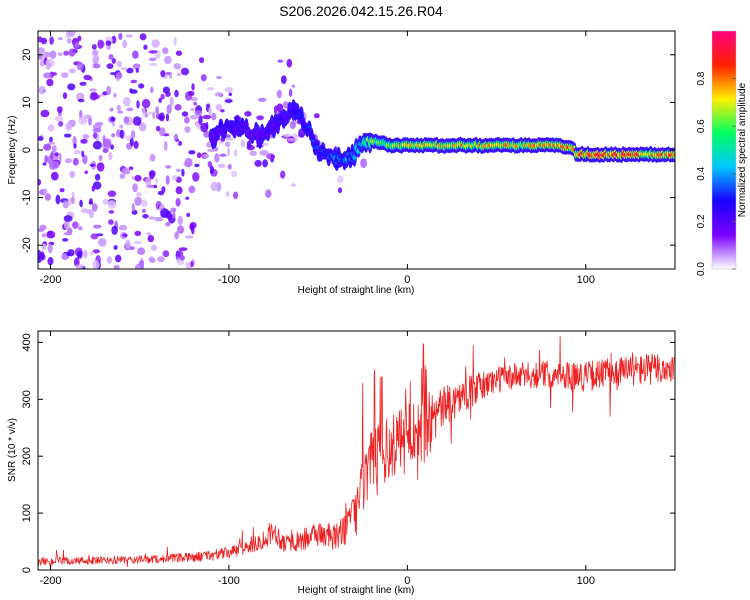 The width and height of the screenshot is (750, 600). Describe the element at coordinates (742, 149) in the screenshot. I see `colorbar-label: Normalized spectral amplitude` at that location.